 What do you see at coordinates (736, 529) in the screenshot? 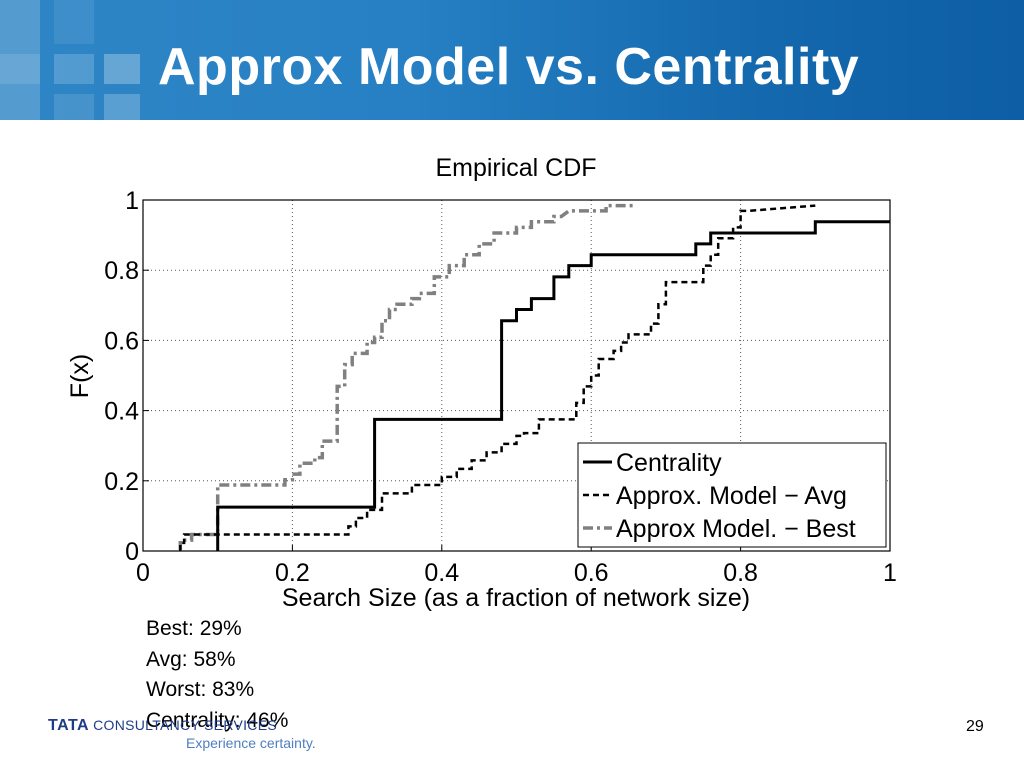
I see `legend-label-approx-best: Approx Model. − Best` at bounding box center [736, 529].